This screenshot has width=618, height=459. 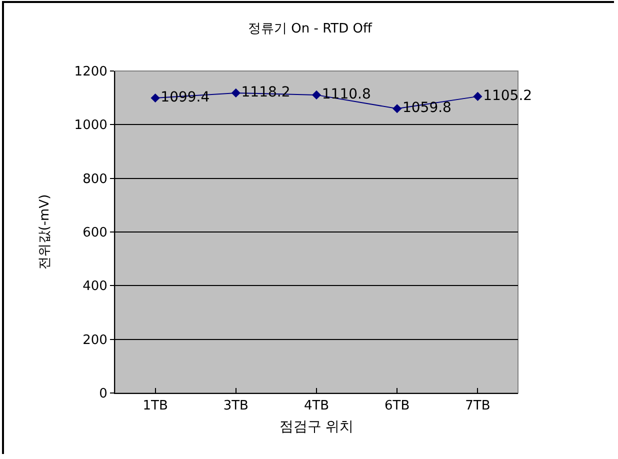 What do you see at coordinates (507, 96) in the screenshot?
I see `data-label: 1105.2` at bounding box center [507, 96].